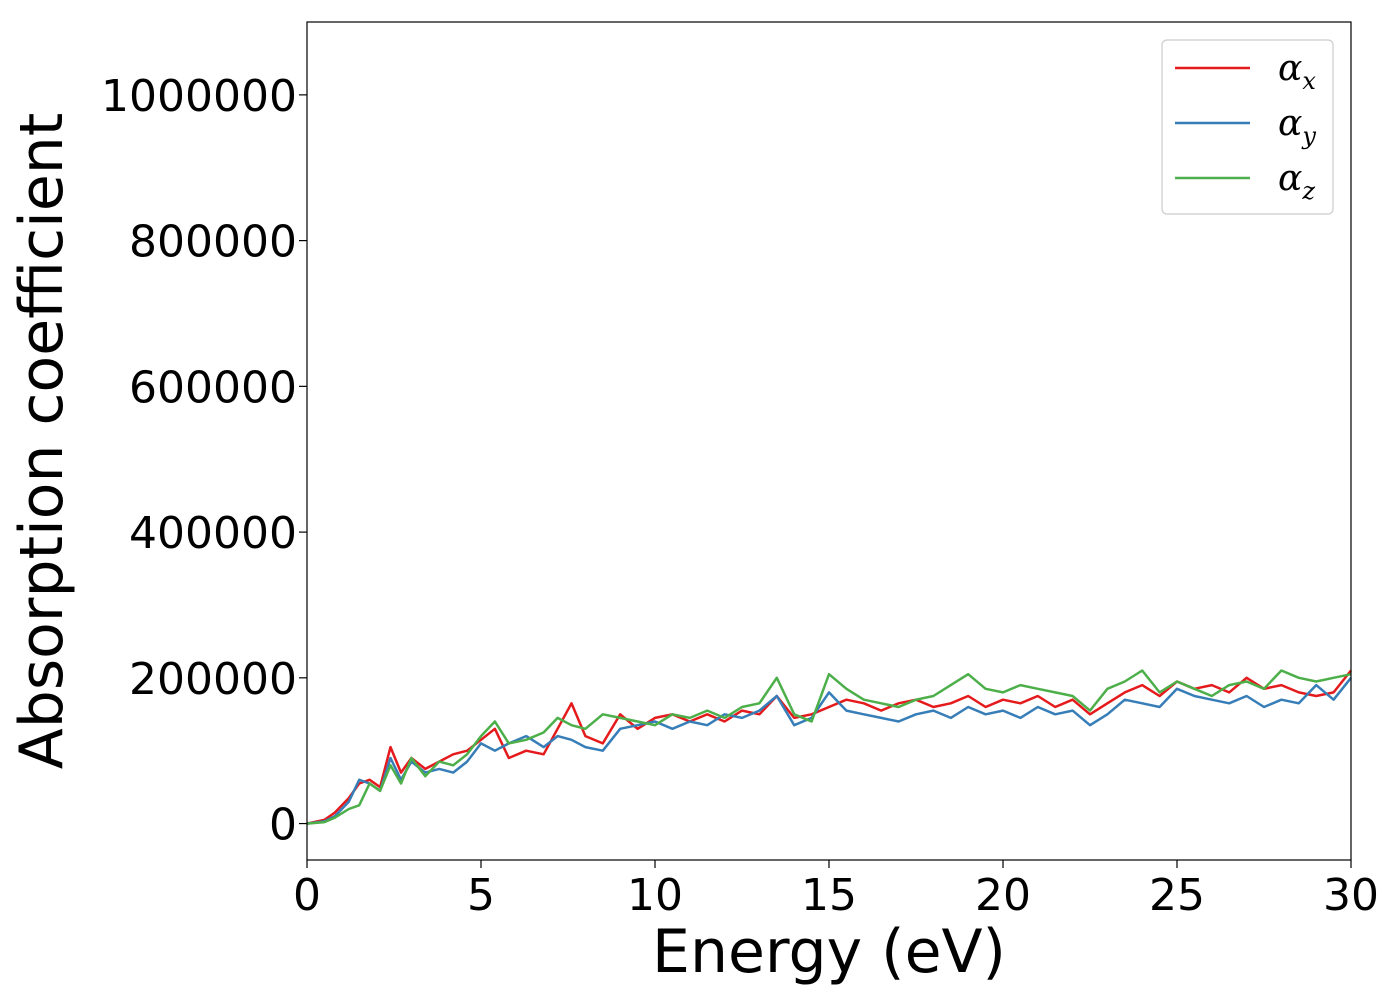  What do you see at coordinates (307, 895) in the screenshot?
I see `x-tick-label: 0` at bounding box center [307, 895].